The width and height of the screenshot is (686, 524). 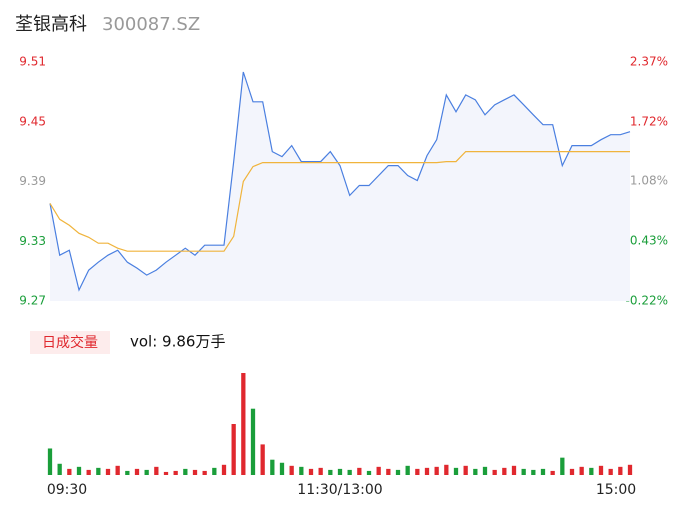 I want to click on volume-label: 日成交量, so click(x=70, y=342).